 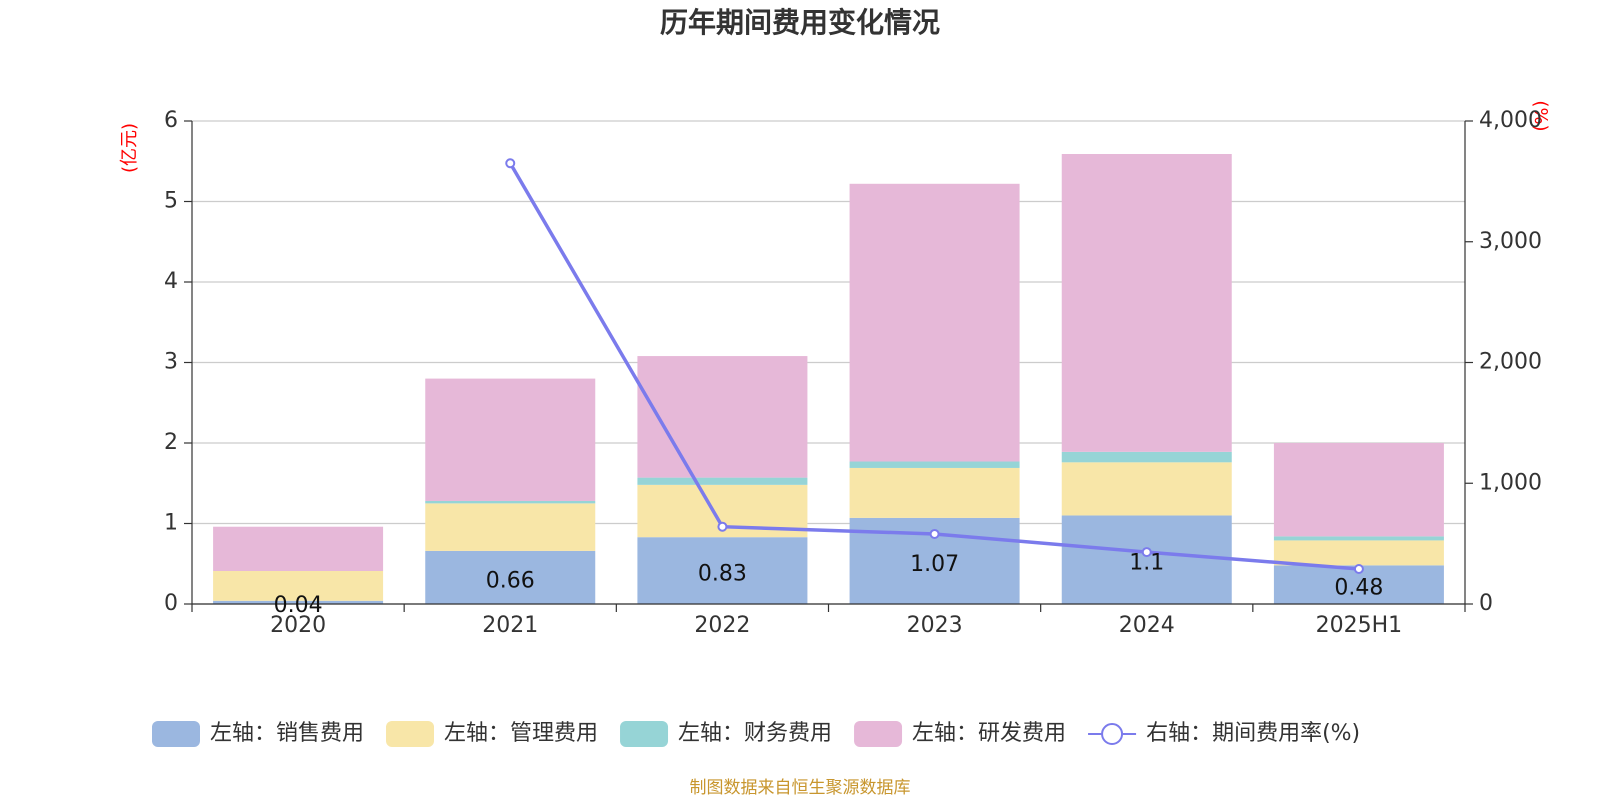 I want to click on right-tick-label: 4,000, so click(x=1510, y=120).